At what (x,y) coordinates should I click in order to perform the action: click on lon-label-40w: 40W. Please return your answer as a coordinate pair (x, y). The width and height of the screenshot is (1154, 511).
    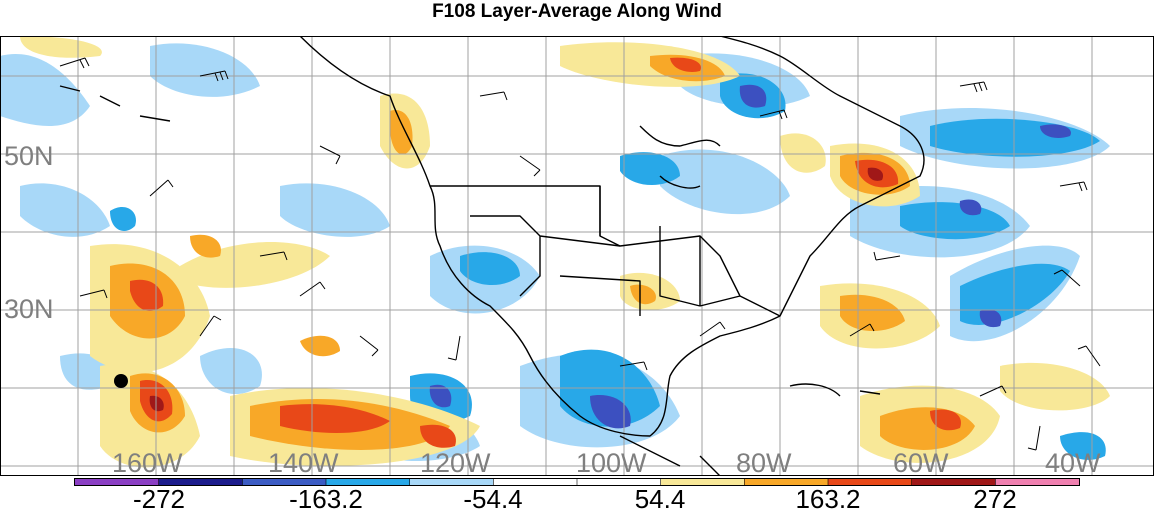
    Looking at the image, I should click on (1073, 462).